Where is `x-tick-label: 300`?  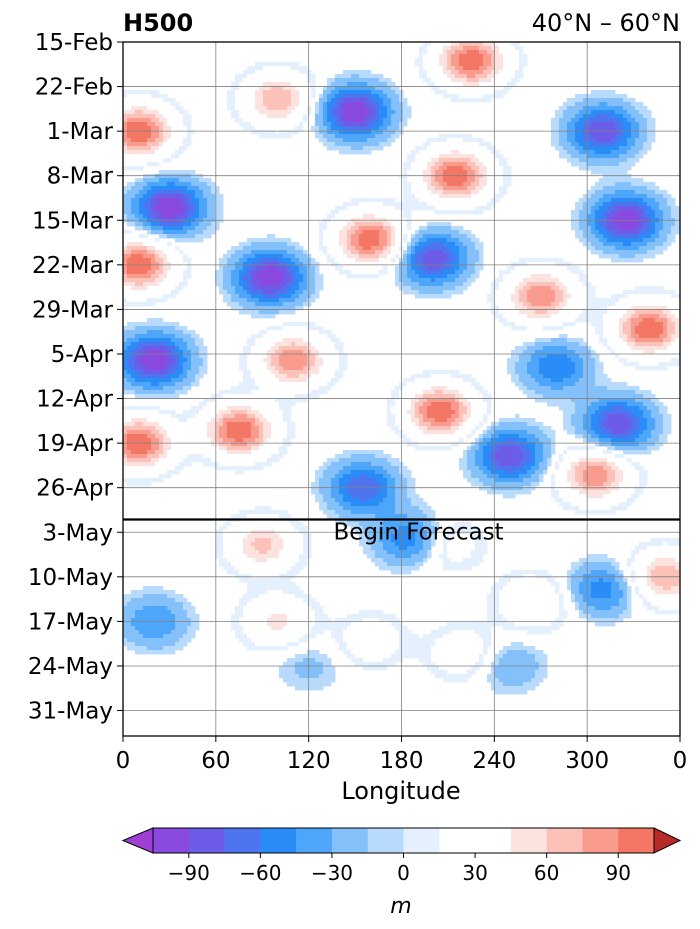 x-tick-label: 300 is located at coordinates (587, 761).